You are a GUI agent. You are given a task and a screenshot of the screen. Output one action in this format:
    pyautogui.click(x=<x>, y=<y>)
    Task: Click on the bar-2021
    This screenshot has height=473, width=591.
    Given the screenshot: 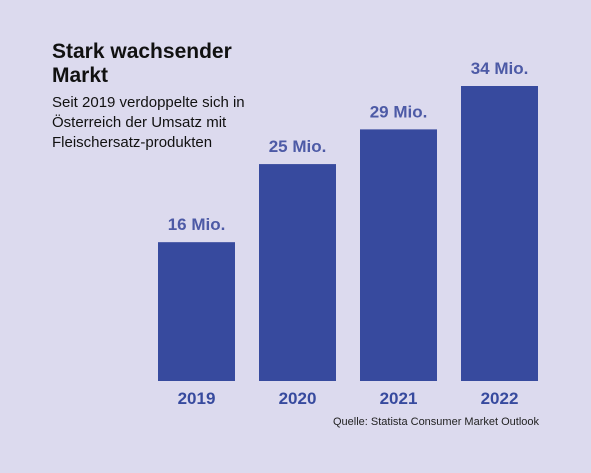 What is the action you would take?
    pyautogui.click(x=398, y=255)
    